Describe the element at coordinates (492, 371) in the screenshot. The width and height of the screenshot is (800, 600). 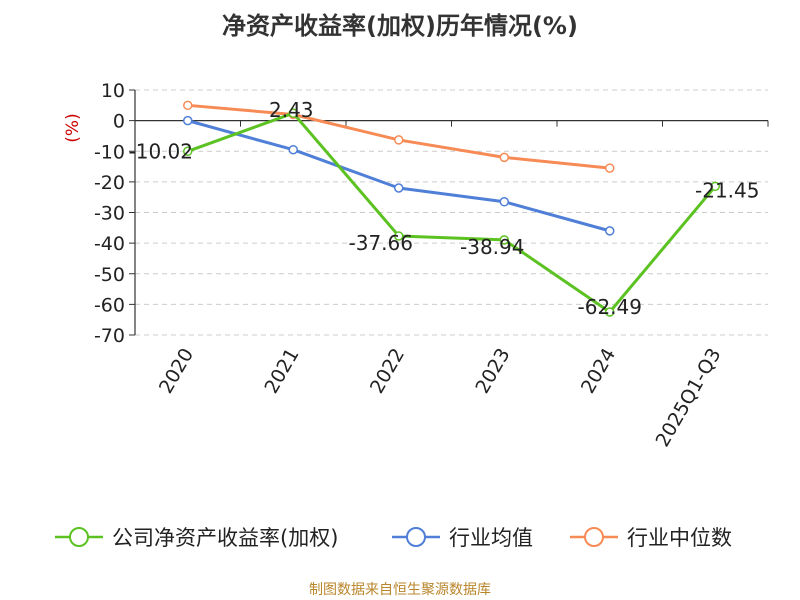
I see `x-tick-label: 2023` at that location.